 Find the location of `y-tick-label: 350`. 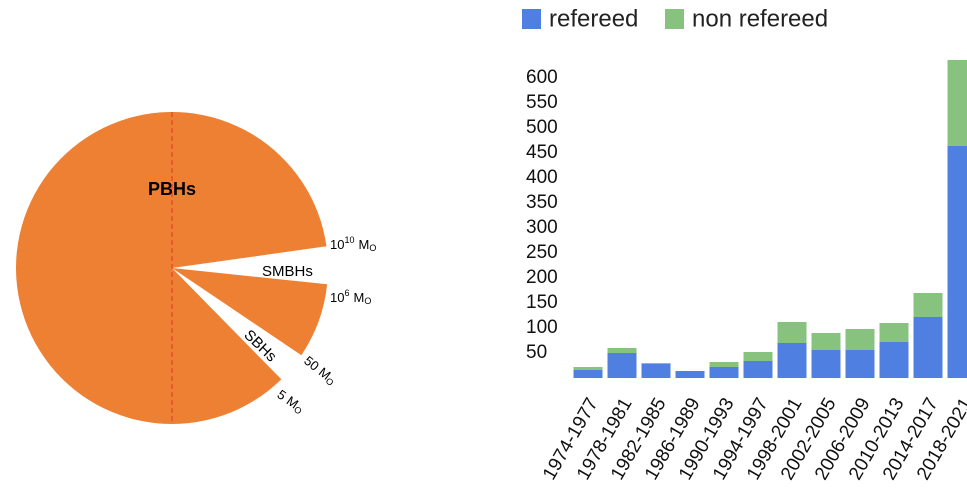

y-tick-label: 350 is located at coordinates (542, 202).